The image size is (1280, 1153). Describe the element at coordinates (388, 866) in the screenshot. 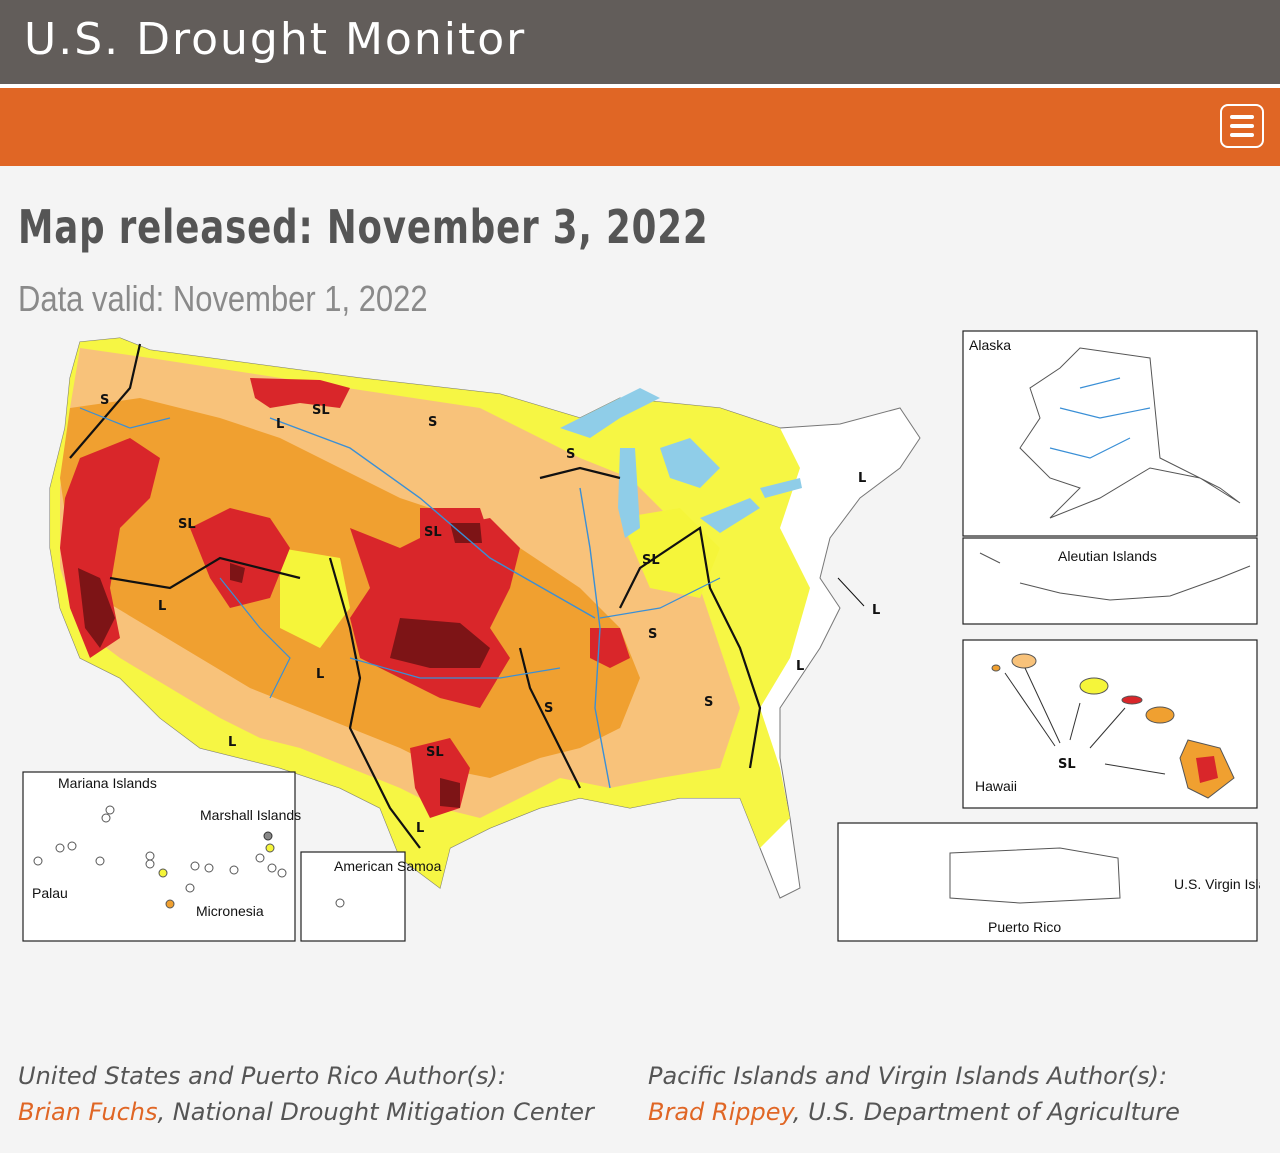

I see `samoa-label: American Samoa` at that location.